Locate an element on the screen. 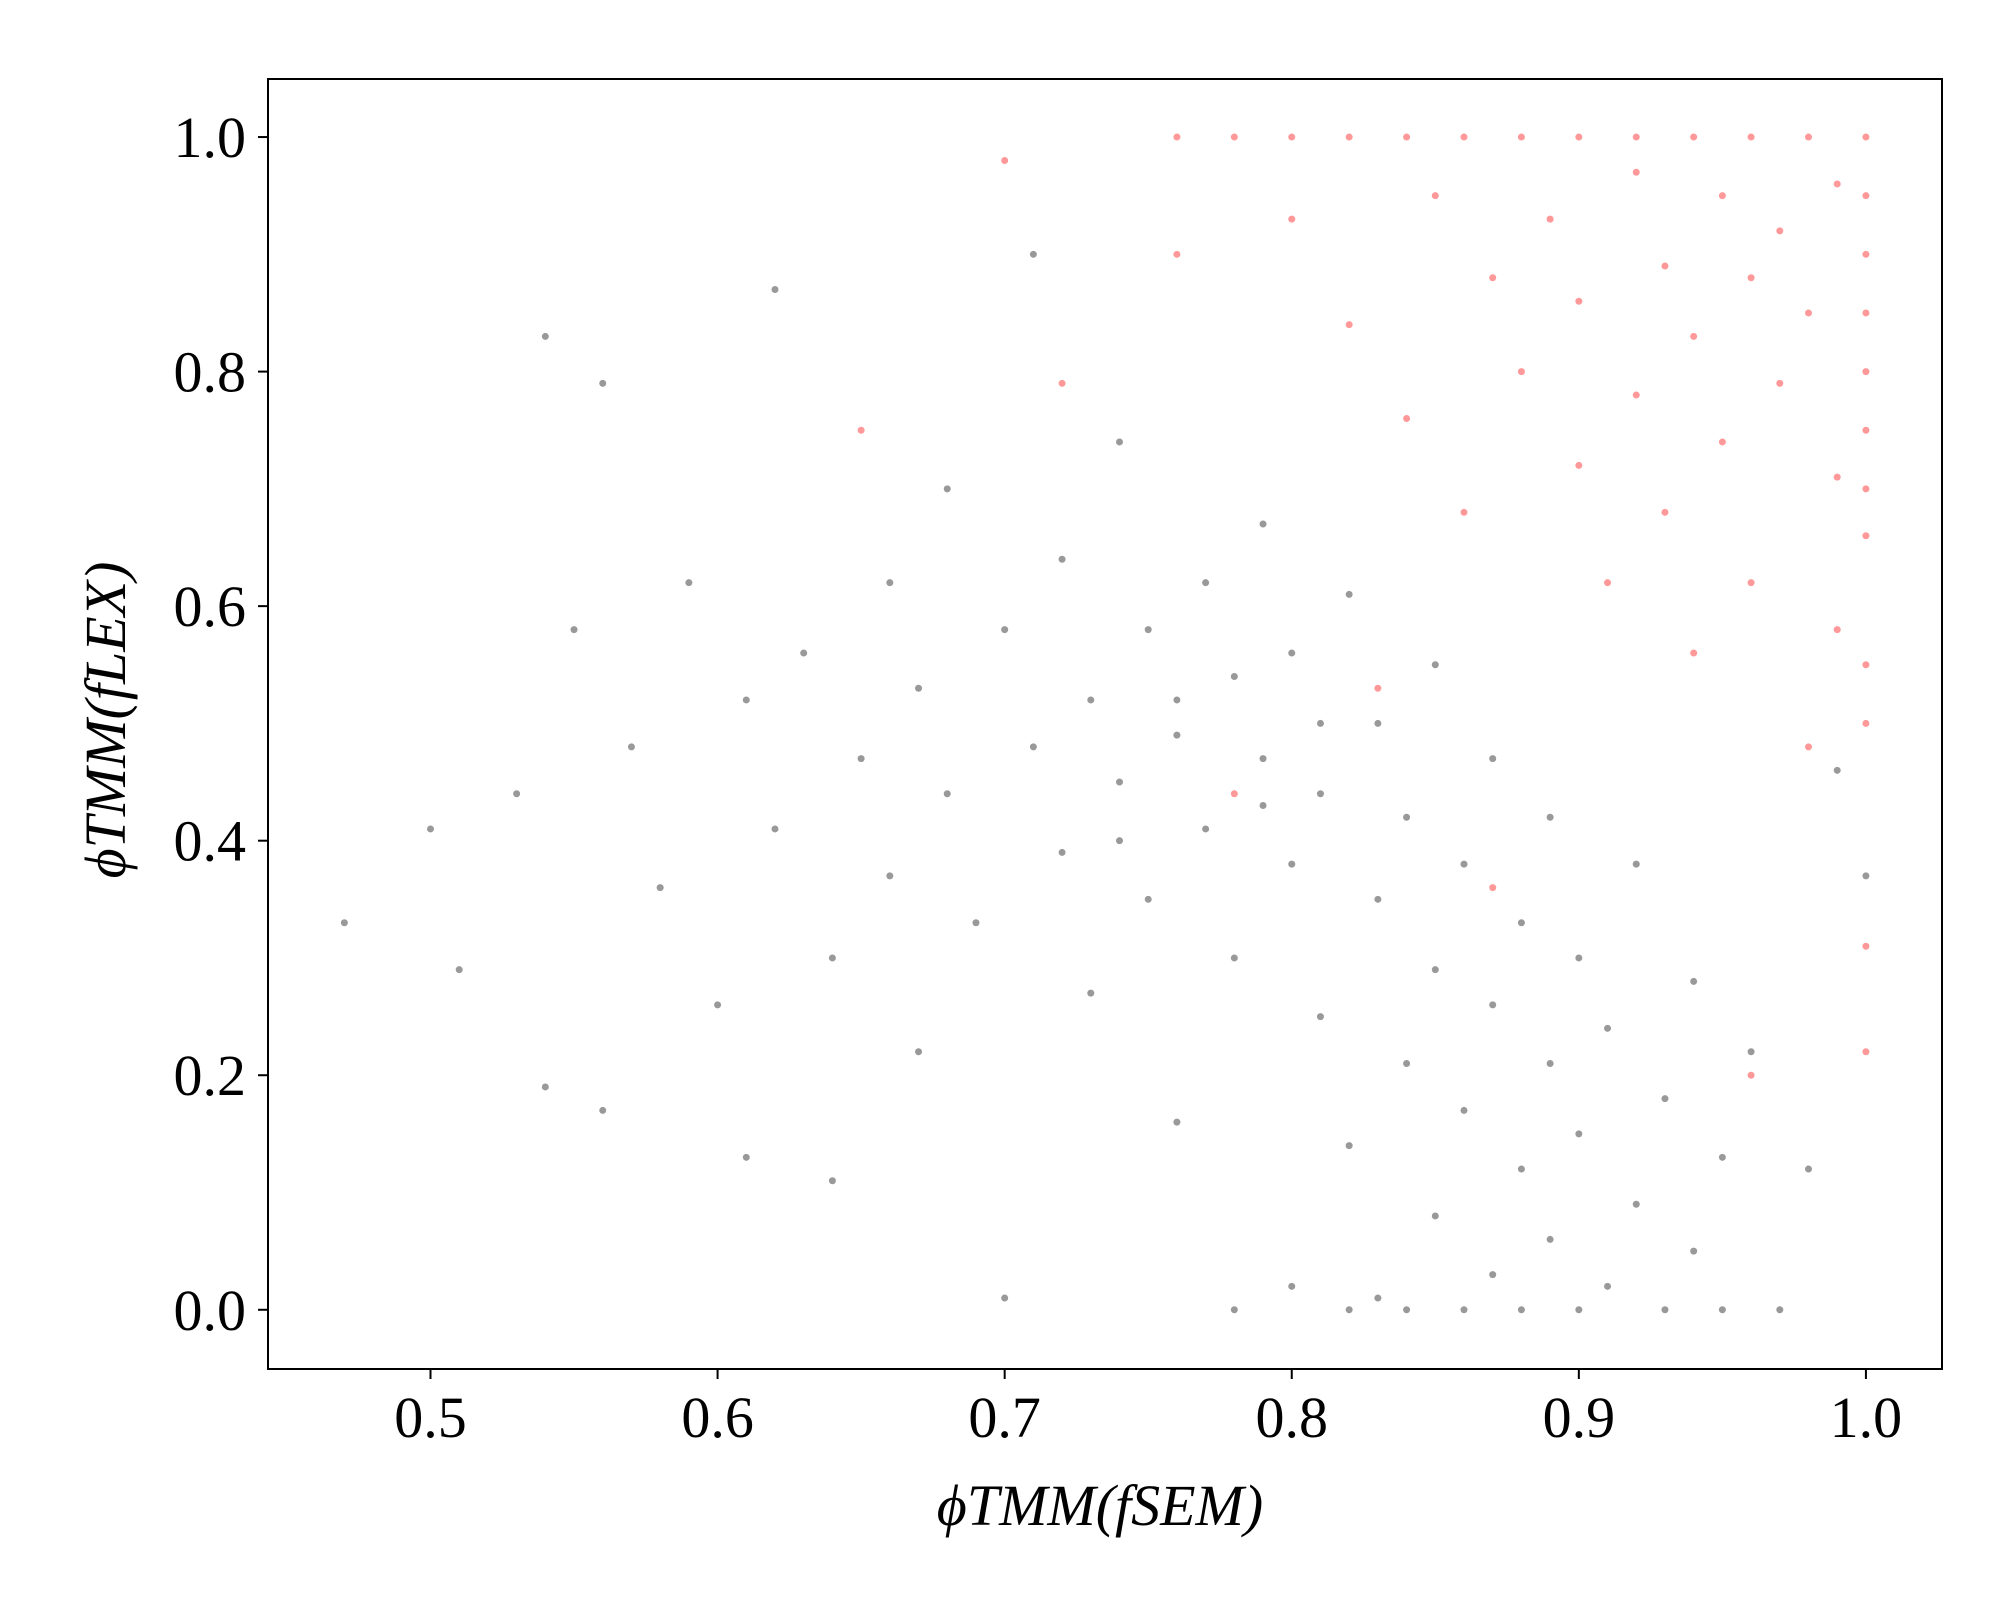 This screenshot has height=1600, width=2000. x-tick-label: 0.9 is located at coordinates (1579, 1417).